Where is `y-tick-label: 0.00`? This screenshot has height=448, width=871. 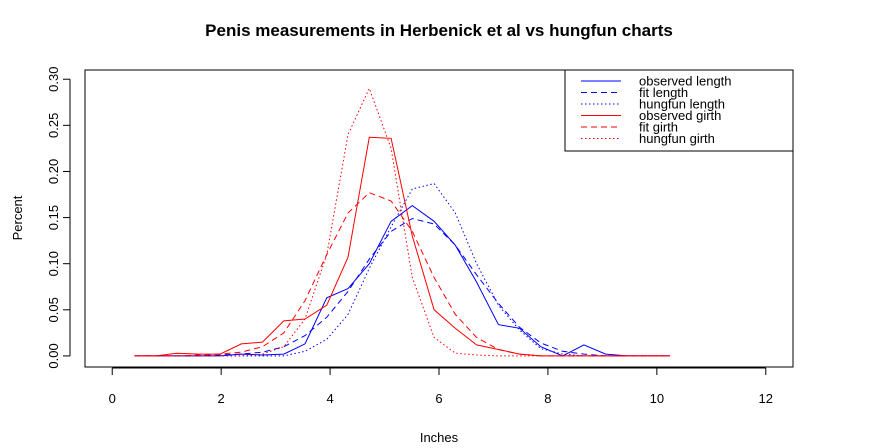
y-tick-label: 0.00 is located at coordinates (53, 355).